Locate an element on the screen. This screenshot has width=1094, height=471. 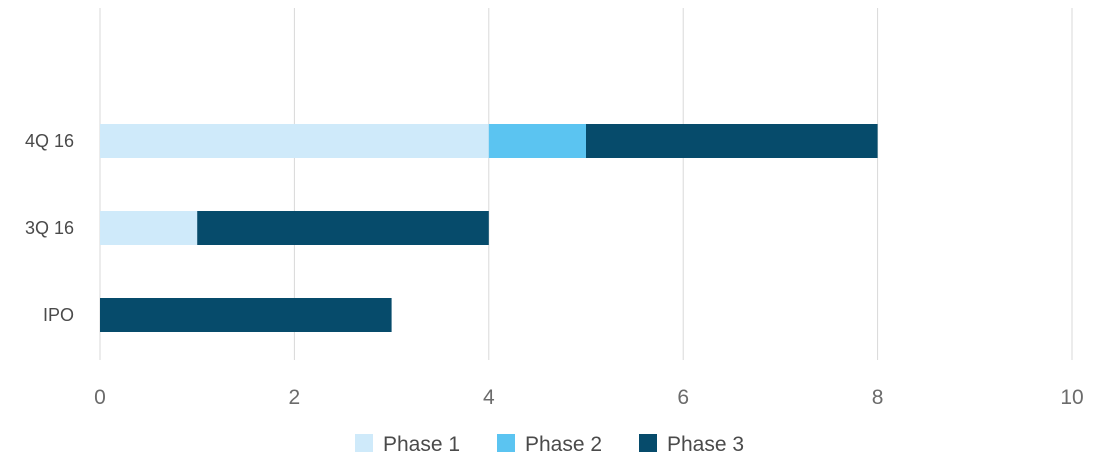
x-tick-label: 6 is located at coordinates (683, 397).